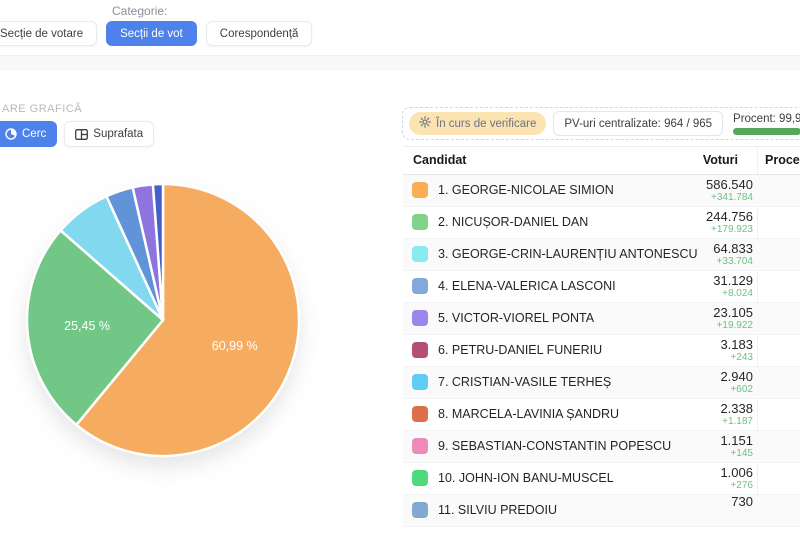 The image size is (800, 534). Describe the element at coordinates (520, 350) in the screenshot. I see `candidate-name: 6. PETRU-DANIEL FUNERIU` at that location.